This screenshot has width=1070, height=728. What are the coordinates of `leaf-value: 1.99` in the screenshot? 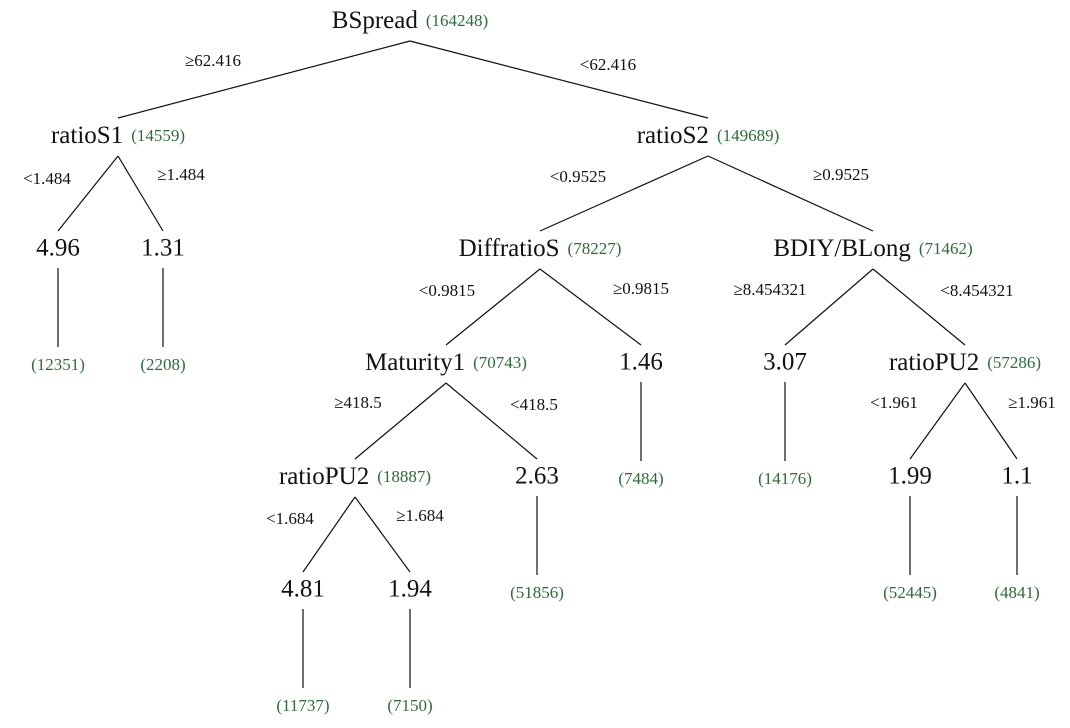 It's located at (910, 476).